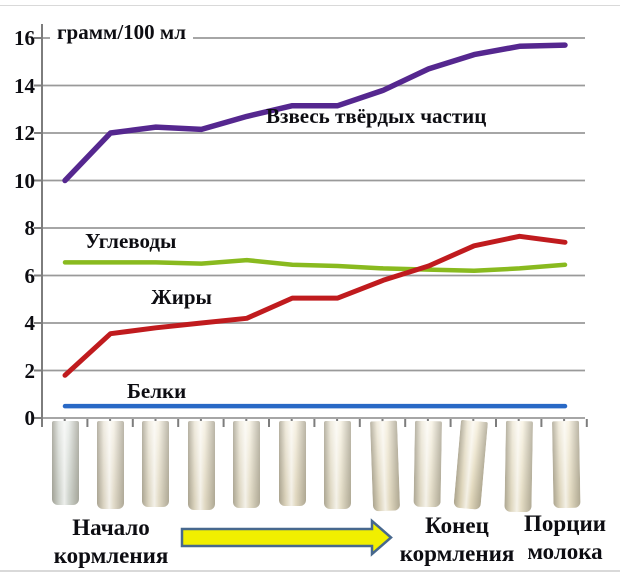 The width and height of the screenshot is (620, 575). Describe the element at coordinates (24, 38) in the screenshot. I see `y-axis-tick-label: 16` at that location.